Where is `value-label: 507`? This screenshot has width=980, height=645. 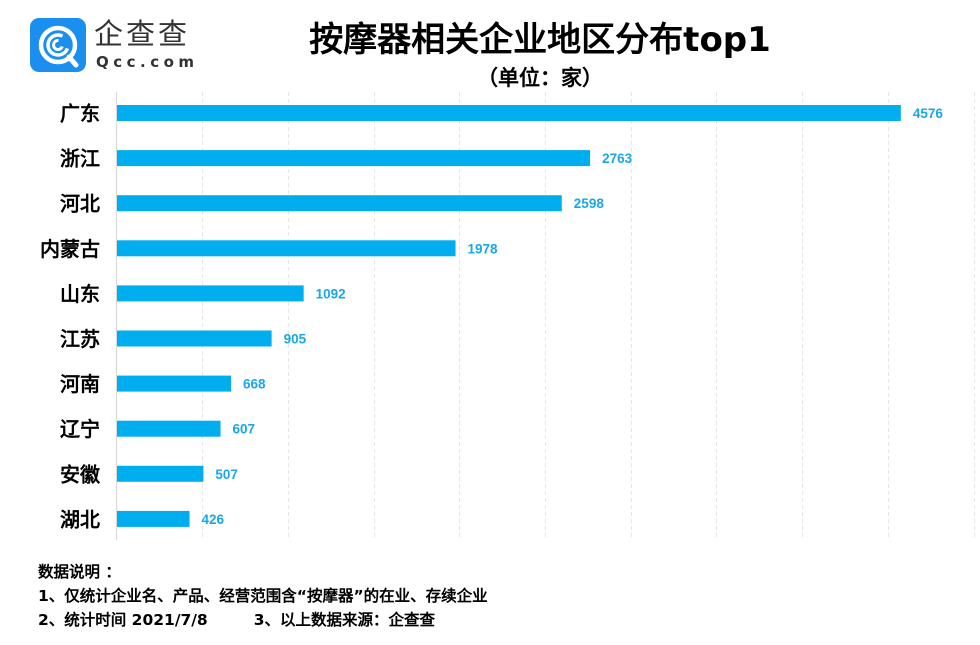 value-label: 507 is located at coordinates (226, 474).